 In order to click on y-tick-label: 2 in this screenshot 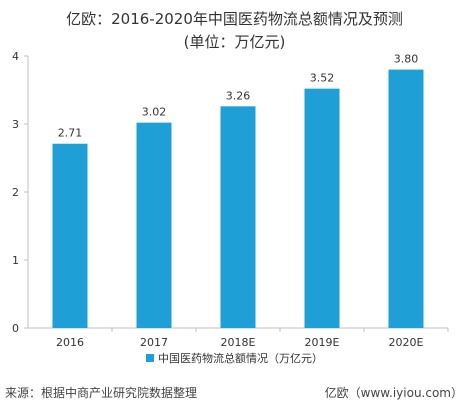, I will do `click(15, 192)`.